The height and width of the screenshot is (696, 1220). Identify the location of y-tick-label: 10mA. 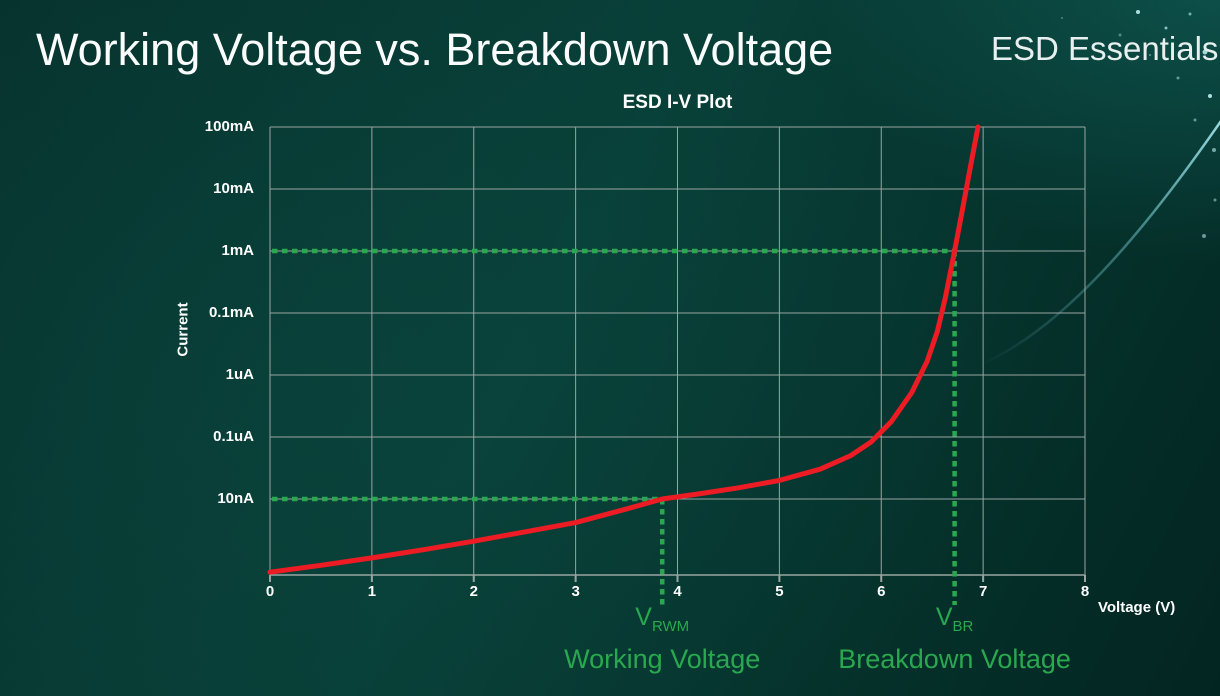
(233, 188).